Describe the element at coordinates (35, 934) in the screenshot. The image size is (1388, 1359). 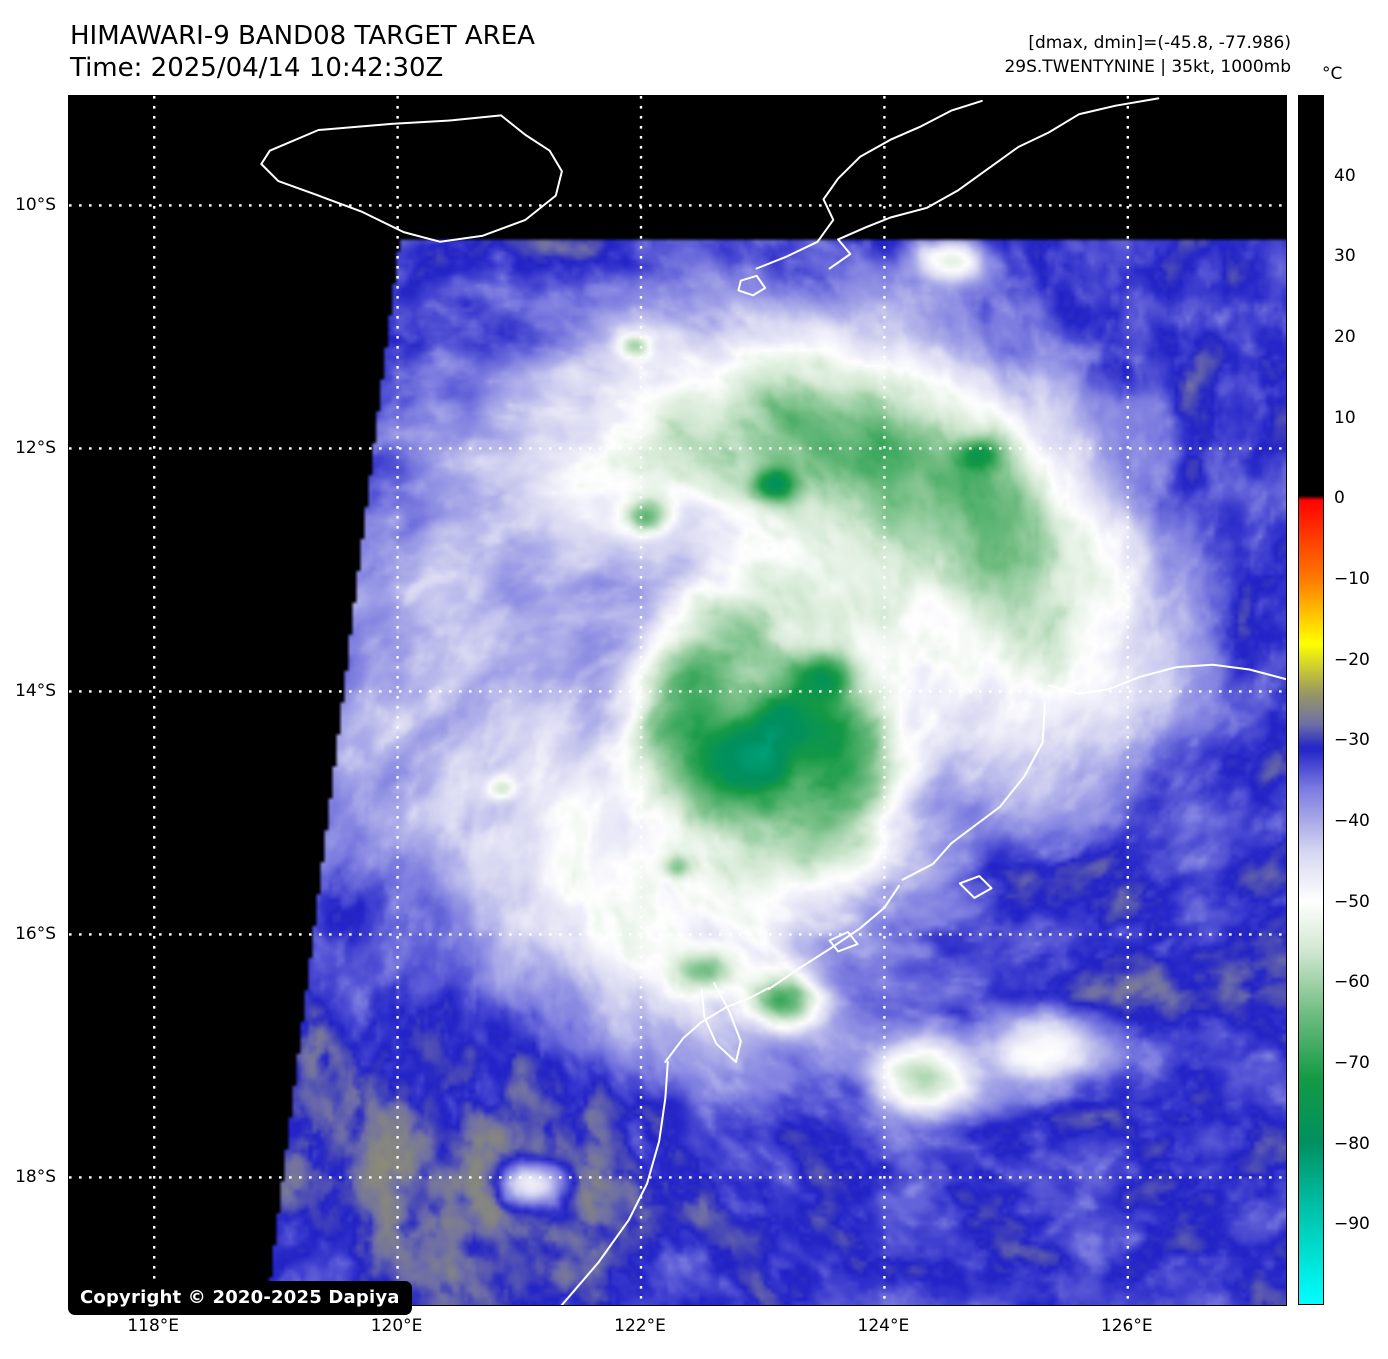
I see `y-axis-tick-label: 16°S` at that location.